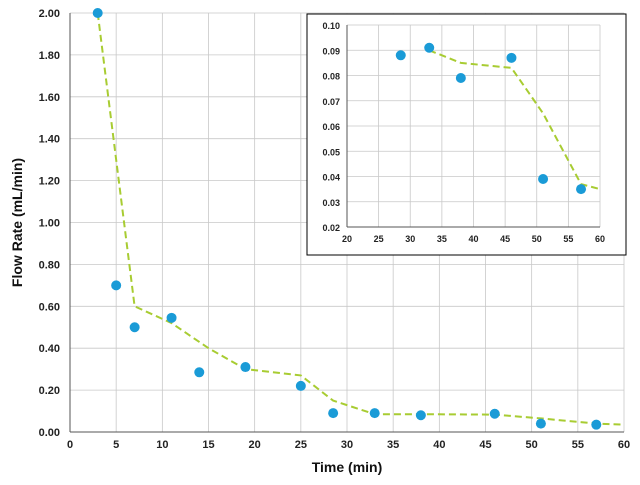 This screenshot has height=485, width=640. What do you see at coordinates (162, 445) in the screenshot?
I see `main-x-tick-label: 10` at bounding box center [162, 445].